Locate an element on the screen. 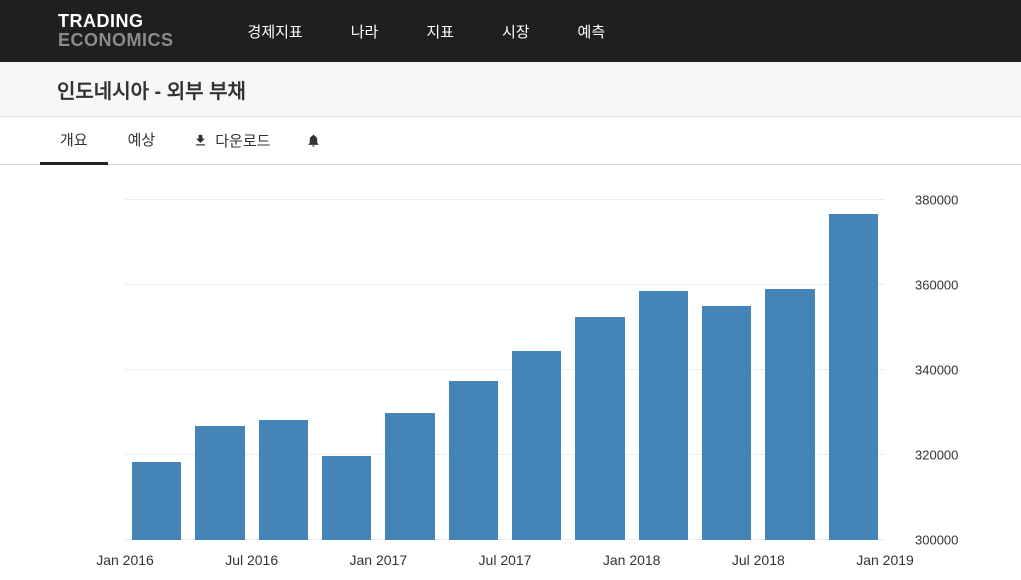 Image resolution: width=1021 pixels, height=580 pixels. chart-bar-2016-Q1 is located at coordinates (156, 501).